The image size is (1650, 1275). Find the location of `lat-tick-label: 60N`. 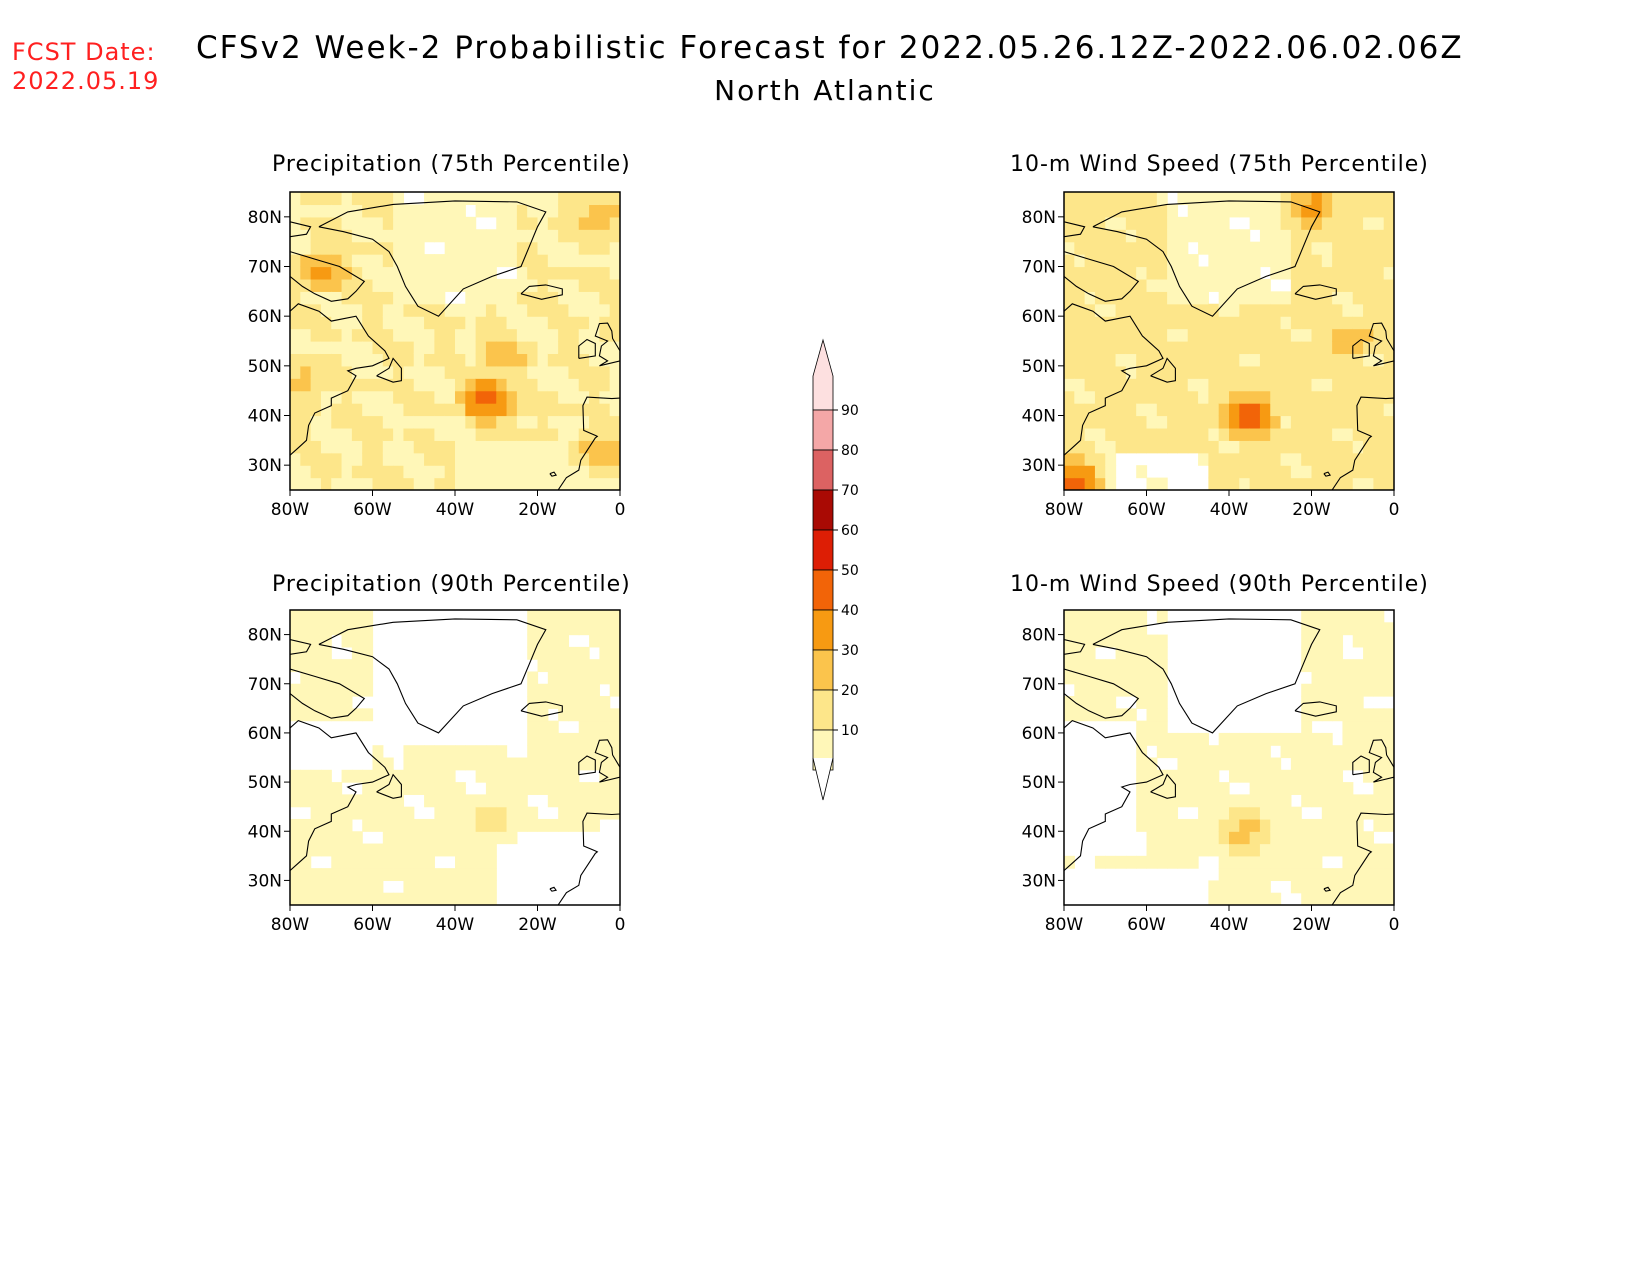

lat-tick-label: 60N is located at coordinates (265, 734).